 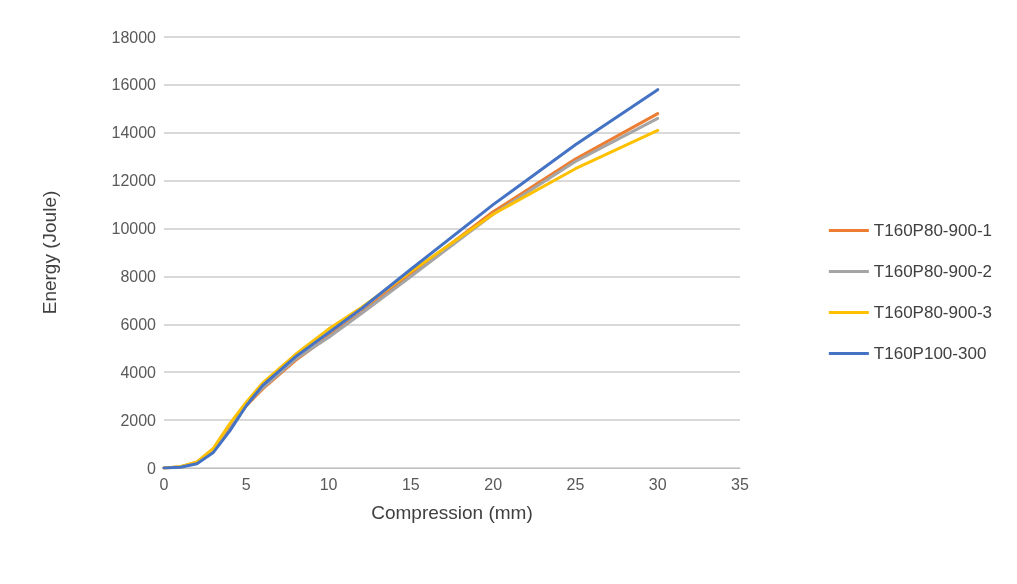 I want to click on y-tick-label: 8000, so click(x=138, y=276).